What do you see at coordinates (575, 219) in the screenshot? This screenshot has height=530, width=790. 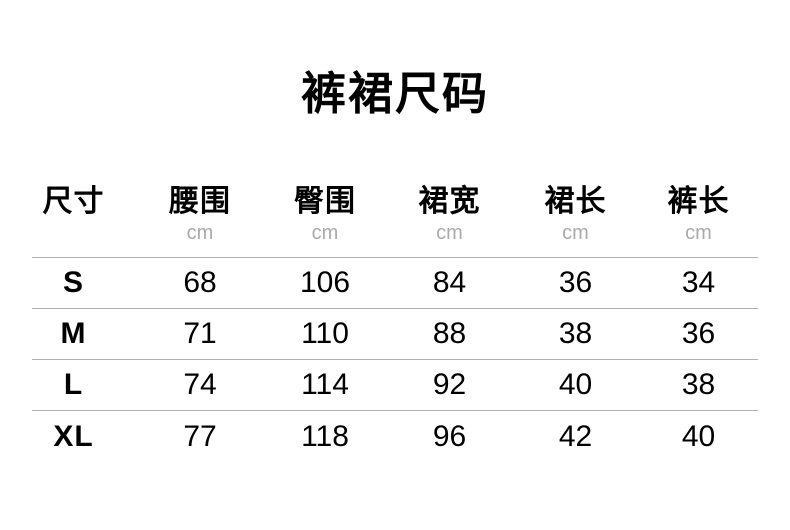 I see `header-cell-skirt-length: 裙长 cm` at bounding box center [575, 219].